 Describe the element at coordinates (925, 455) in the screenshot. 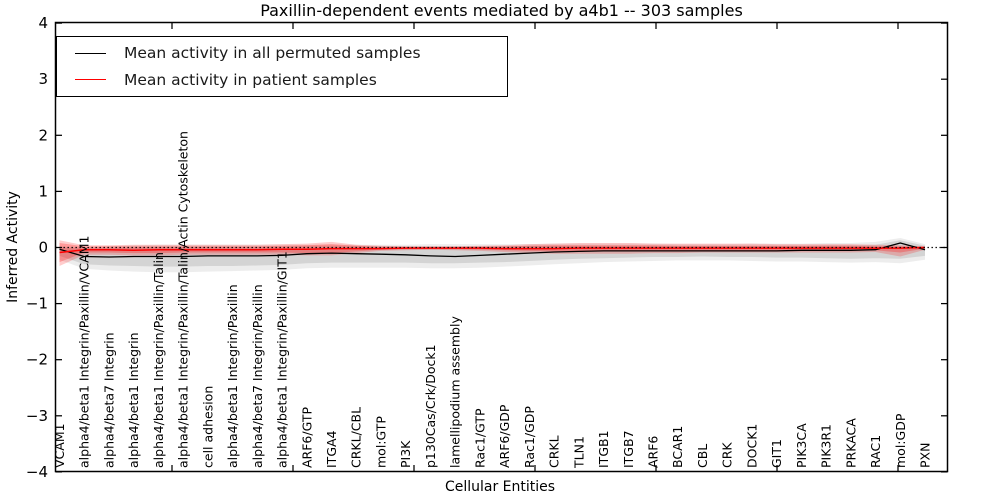

I see `x-tick-label: PXN` at that location.